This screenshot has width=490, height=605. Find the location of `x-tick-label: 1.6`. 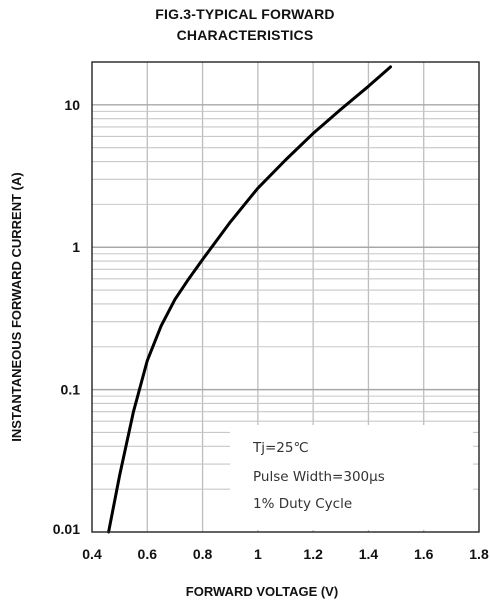

x-tick-label: 1.6 is located at coordinates (424, 554).